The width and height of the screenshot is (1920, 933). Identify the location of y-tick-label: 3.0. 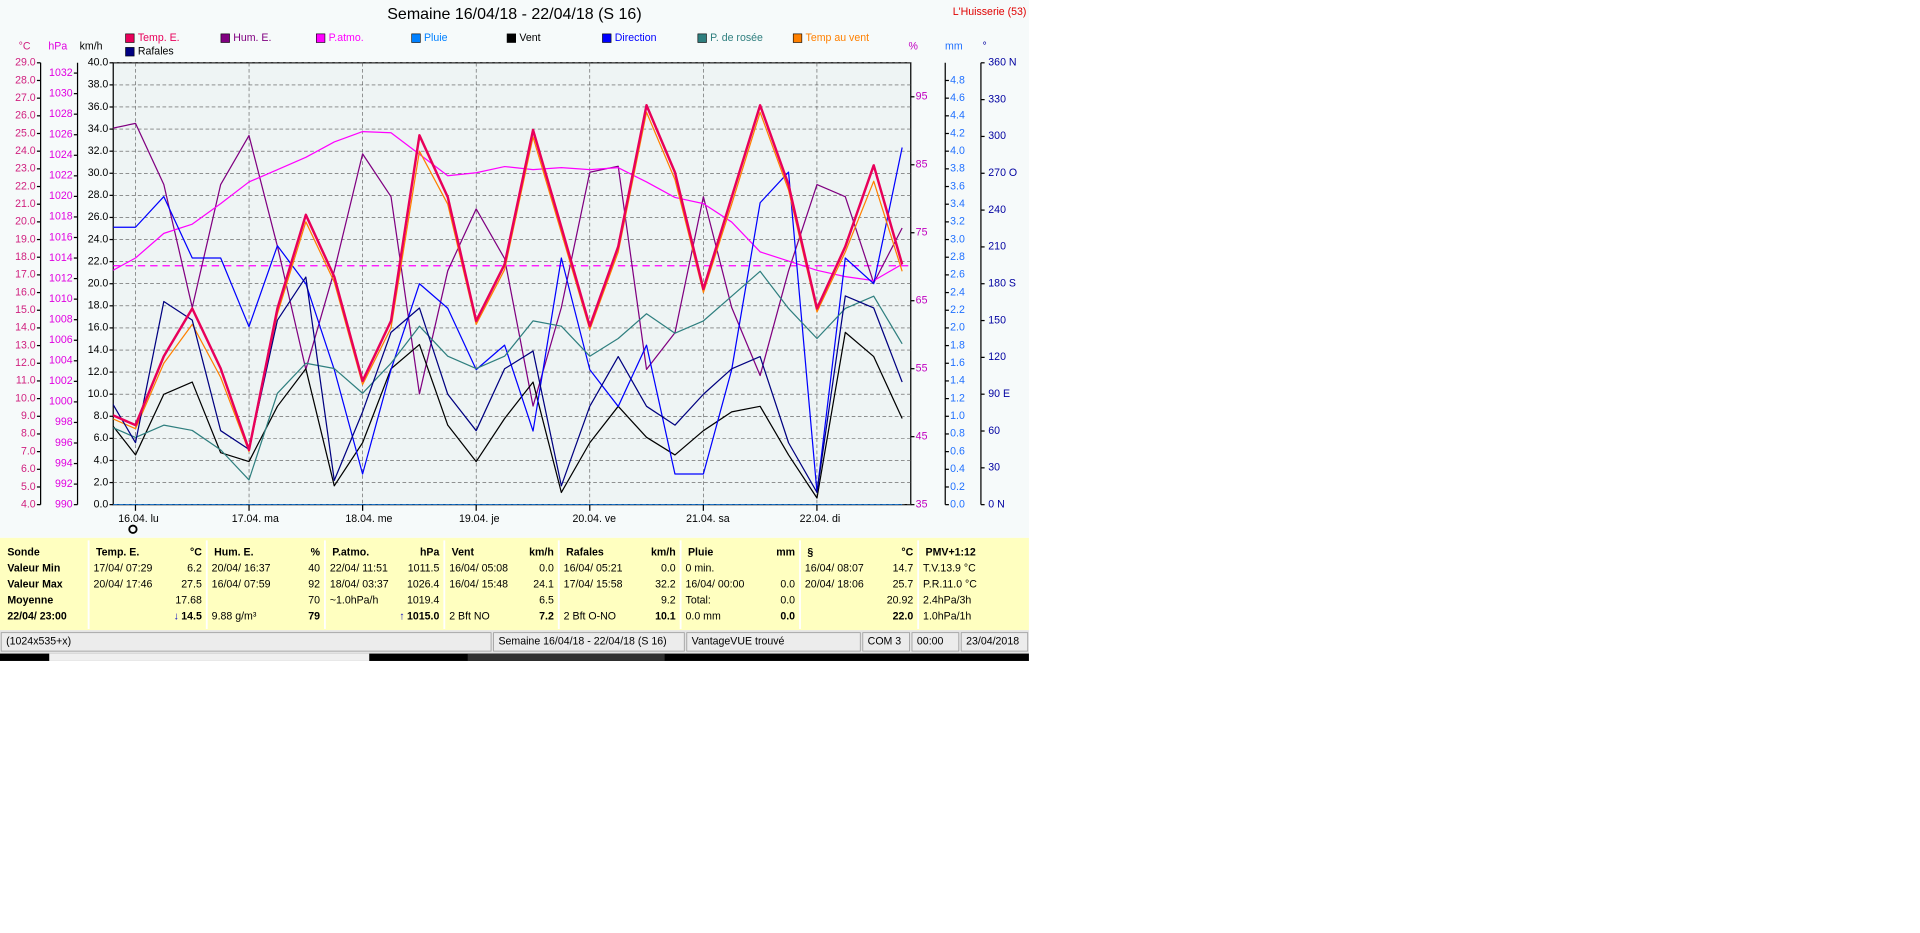
(957, 239).